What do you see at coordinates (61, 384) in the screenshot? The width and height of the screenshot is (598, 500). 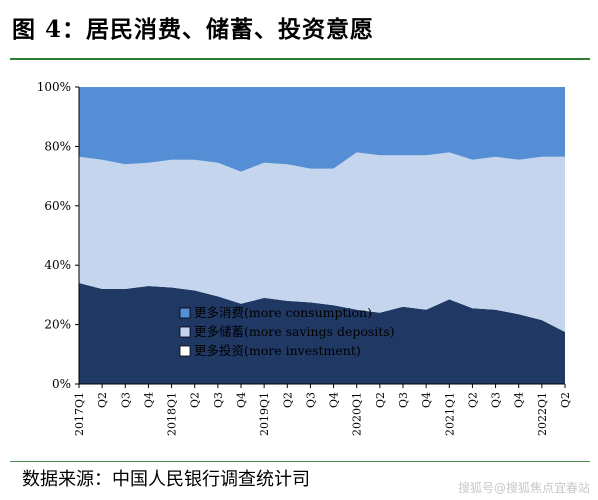 I see `y-tick-label: 0%` at bounding box center [61, 384].